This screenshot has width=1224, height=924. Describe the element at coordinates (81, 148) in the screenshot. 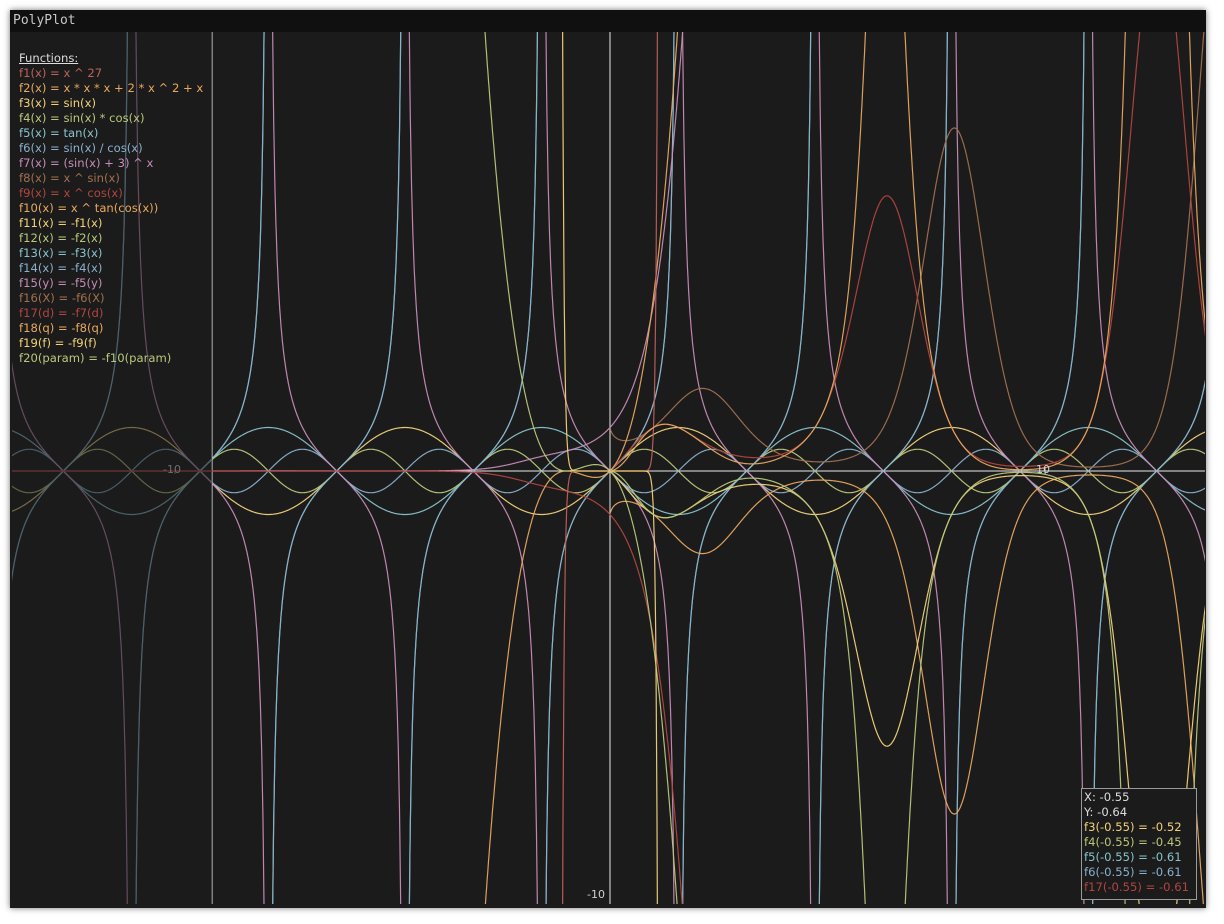

I see `function-item: f6(x) = sin(x) / cos(x)` at that location.